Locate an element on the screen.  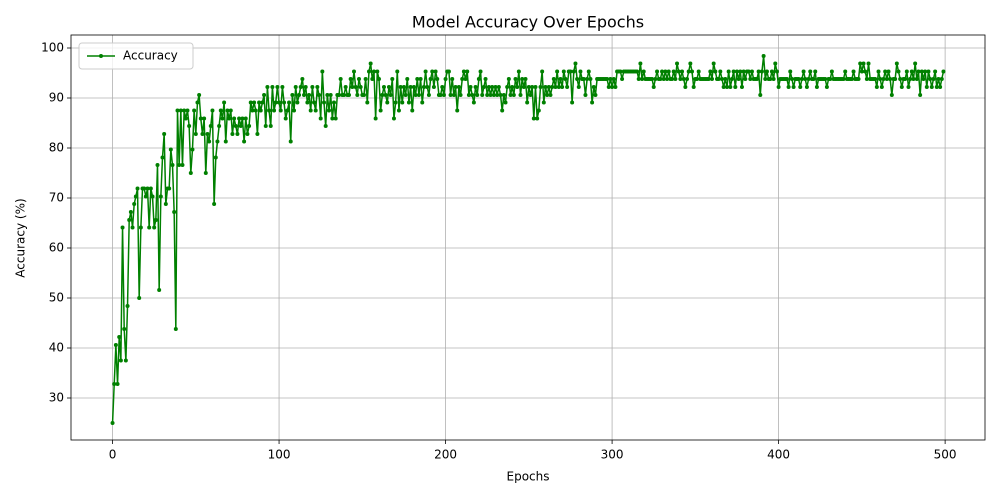
legend-marker is located at coordinates (101, 56).